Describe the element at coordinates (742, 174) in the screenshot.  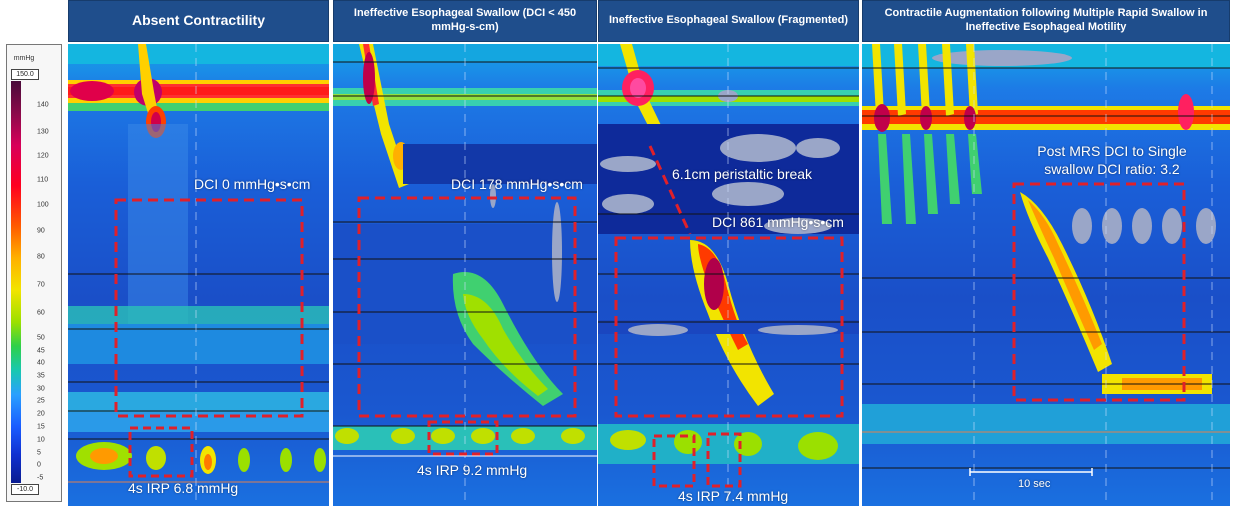
I see `panel-3-break-label: 6.1cm peristaltic break` at that location.